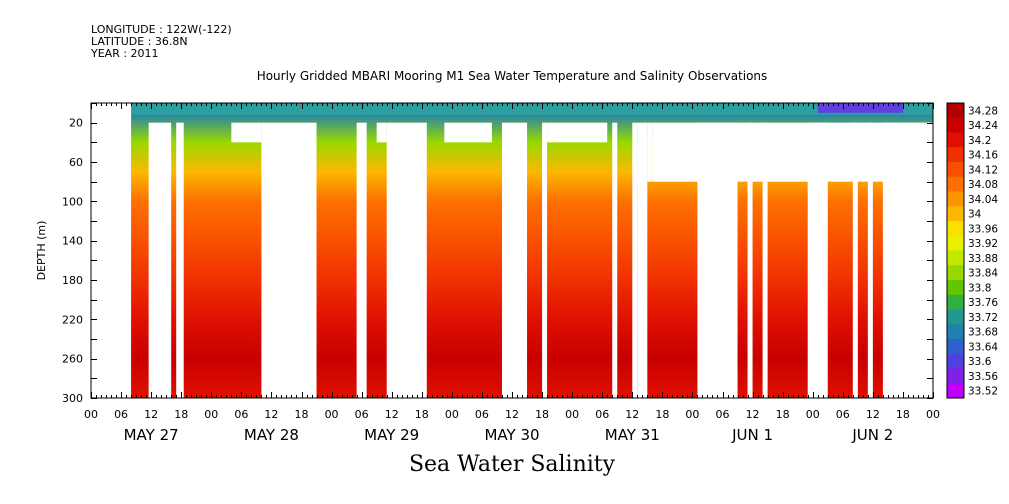 This screenshot has width=1009, height=504. Describe the element at coordinates (72, 359) in the screenshot. I see `y-tick-label: 260` at that location.